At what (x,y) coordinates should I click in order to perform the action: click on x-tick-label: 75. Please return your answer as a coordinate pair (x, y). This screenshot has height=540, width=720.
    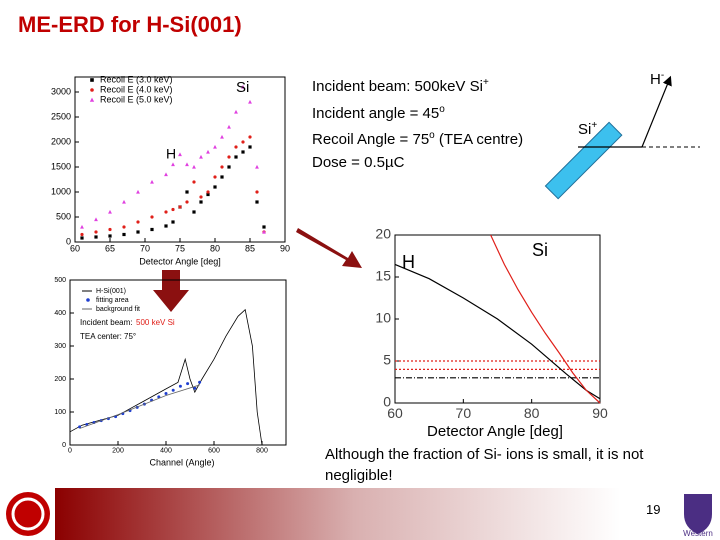
    Looking at the image, I should click on (180, 249).